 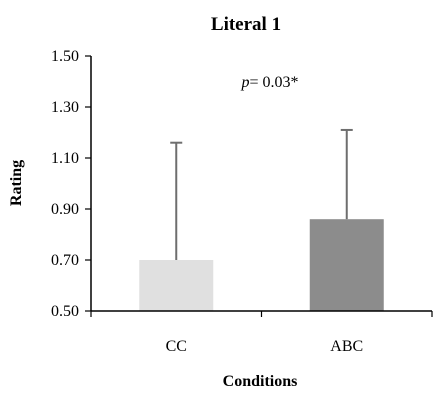 What do you see at coordinates (260, 381) in the screenshot?
I see `x-axis-label: Conditions` at bounding box center [260, 381].